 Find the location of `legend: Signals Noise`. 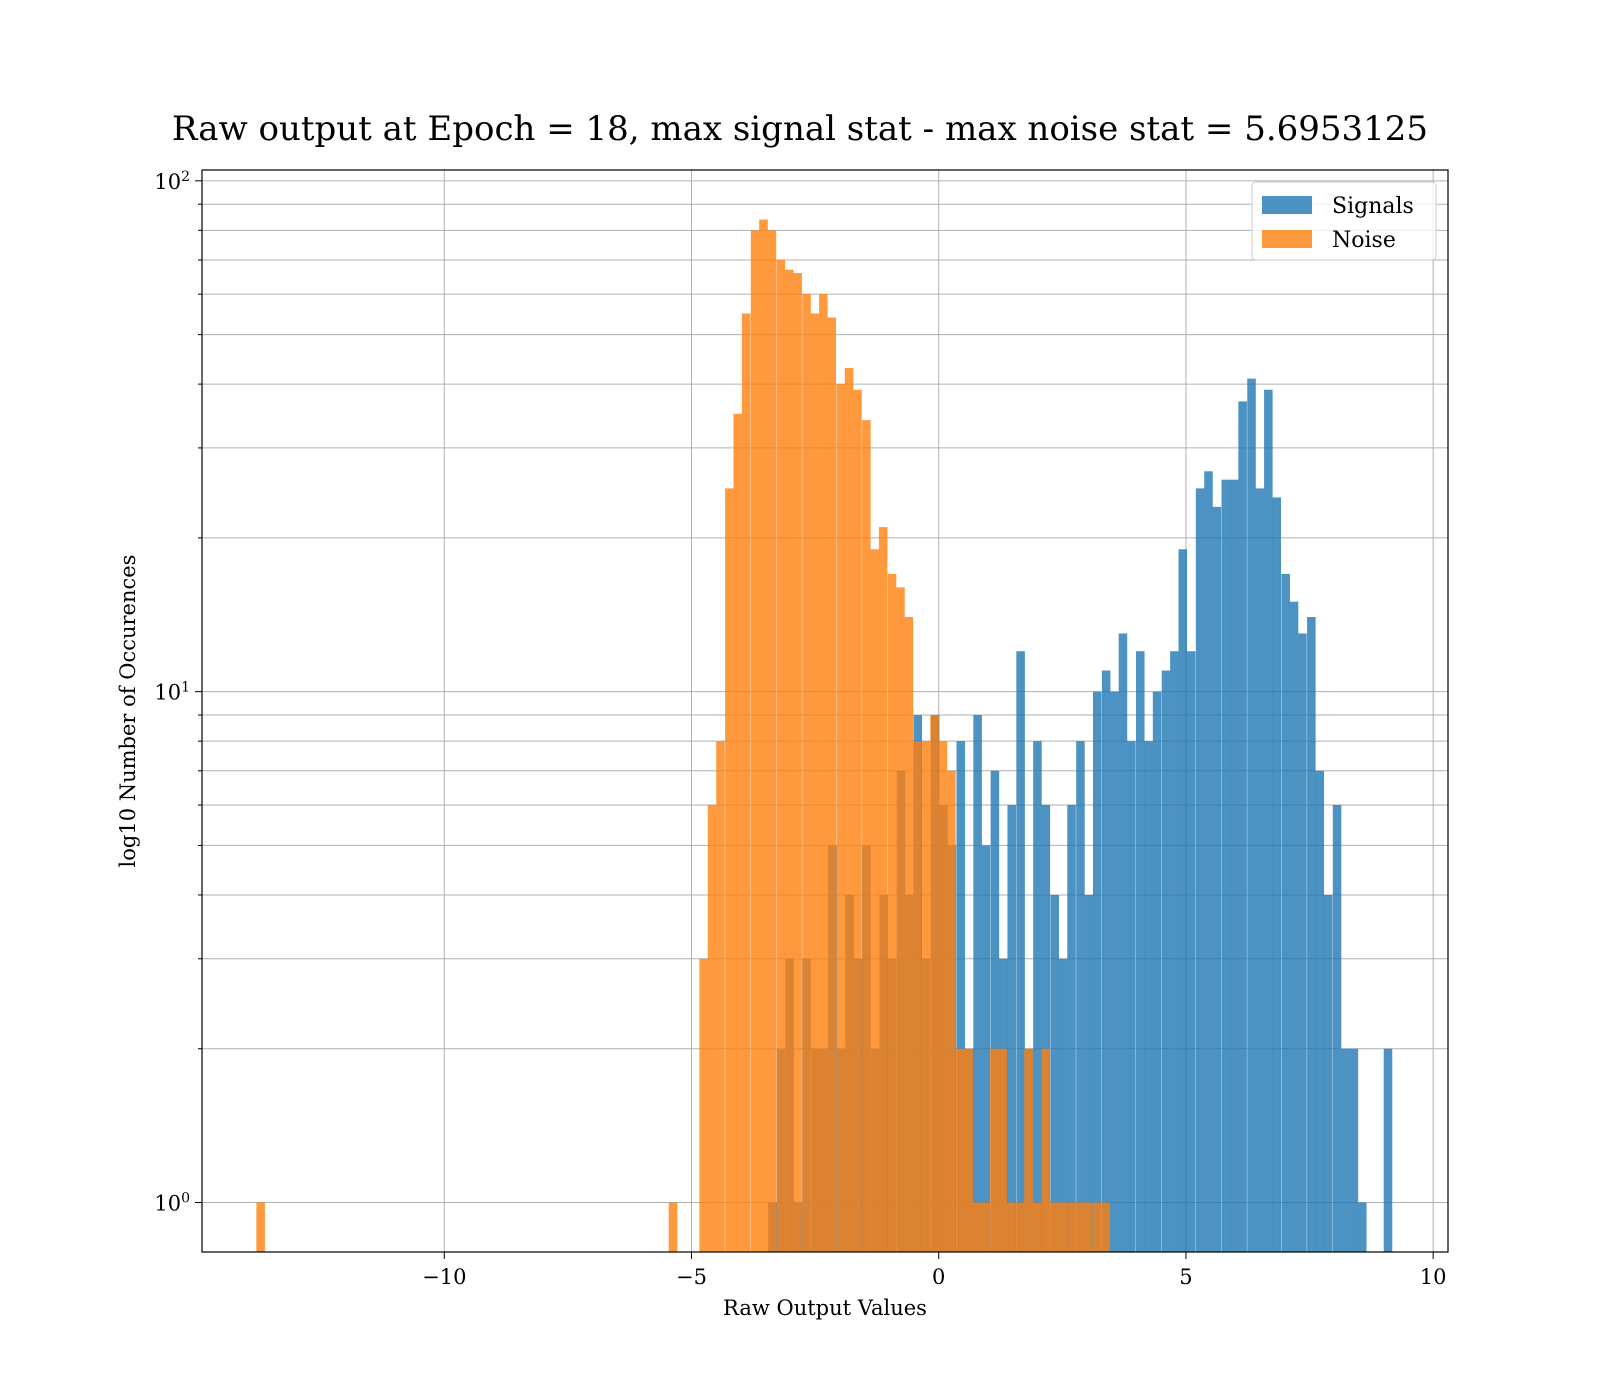

legend: Signals Noise is located at coordinates (1344, 221).